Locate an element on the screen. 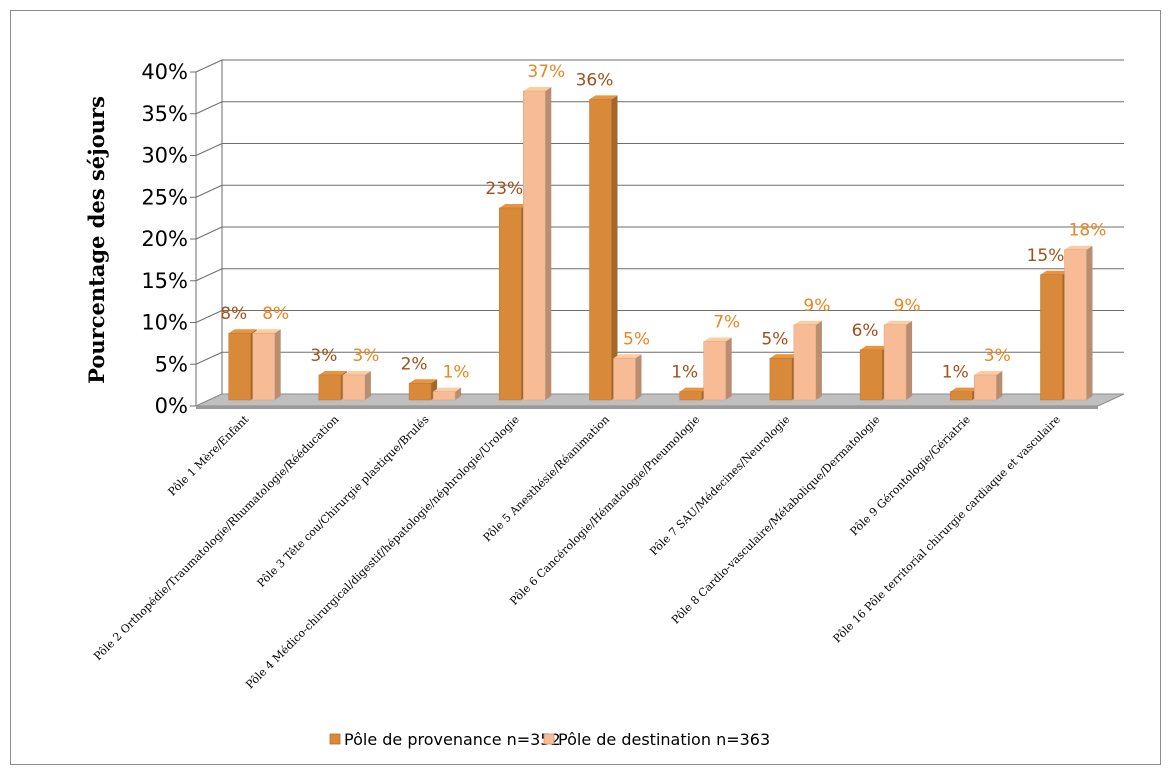  y-tick-label: 30% is located at coordinates (164, 156).